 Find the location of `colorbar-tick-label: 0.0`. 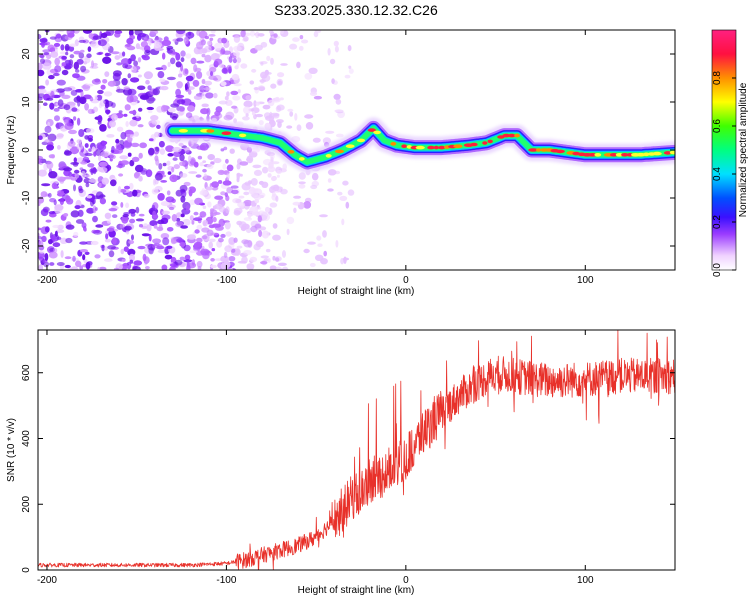

colorbar-tick-label: 0.0 is located at coordinates (717, 270).